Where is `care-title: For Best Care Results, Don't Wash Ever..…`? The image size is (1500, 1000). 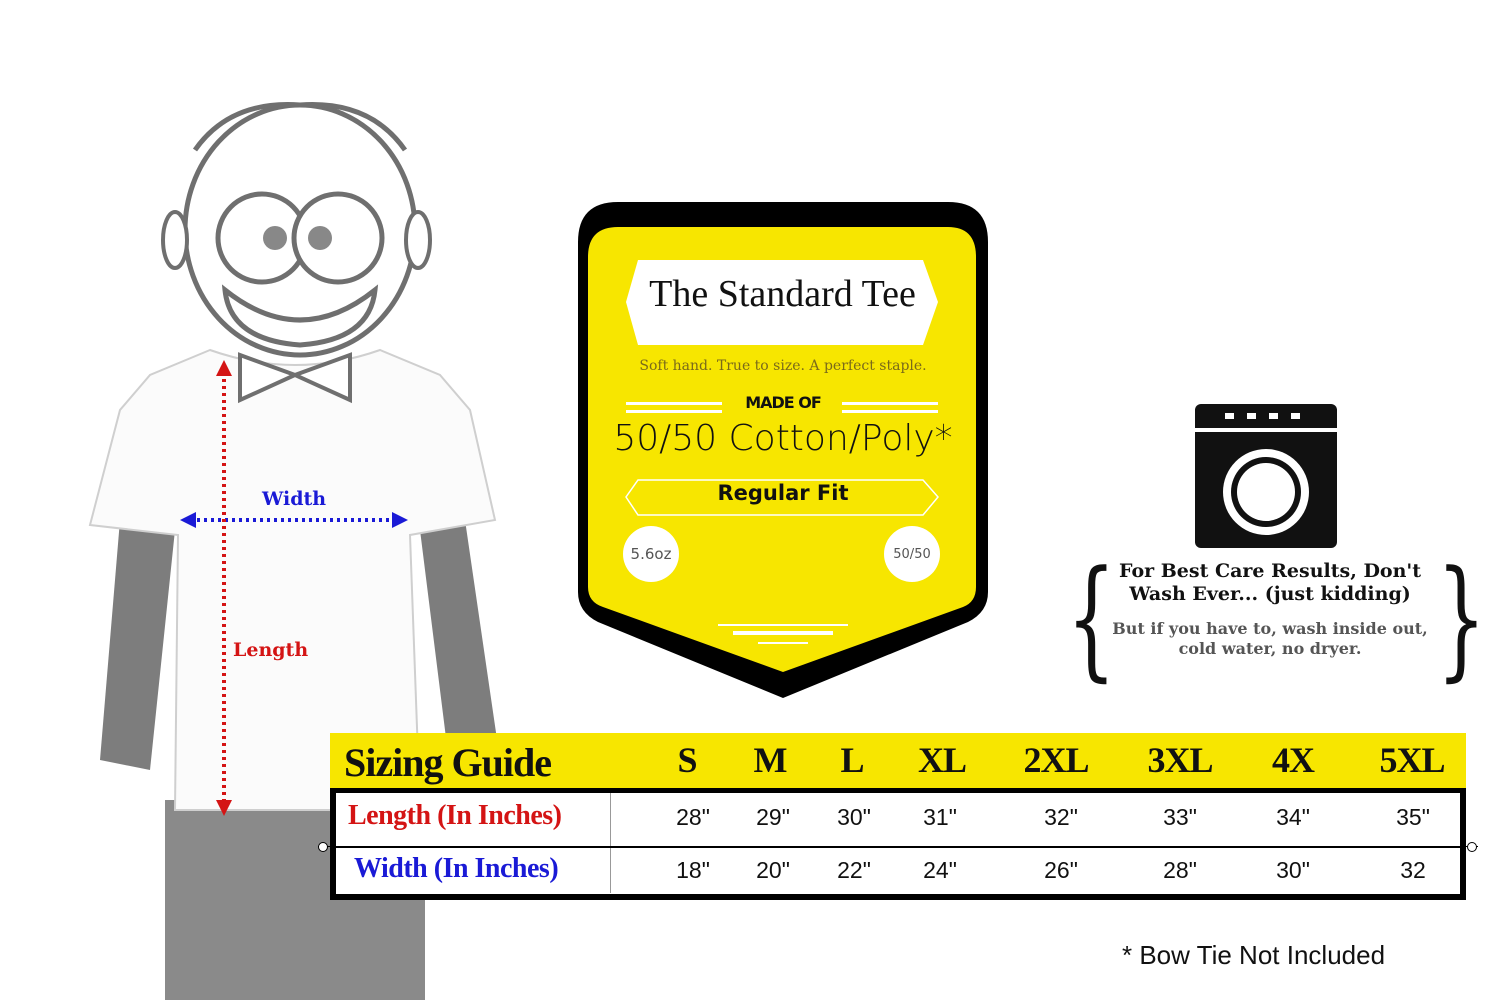 care-title: For Best Care Results, Don't Wash Ever..… is located at coordinates (1270, 582).